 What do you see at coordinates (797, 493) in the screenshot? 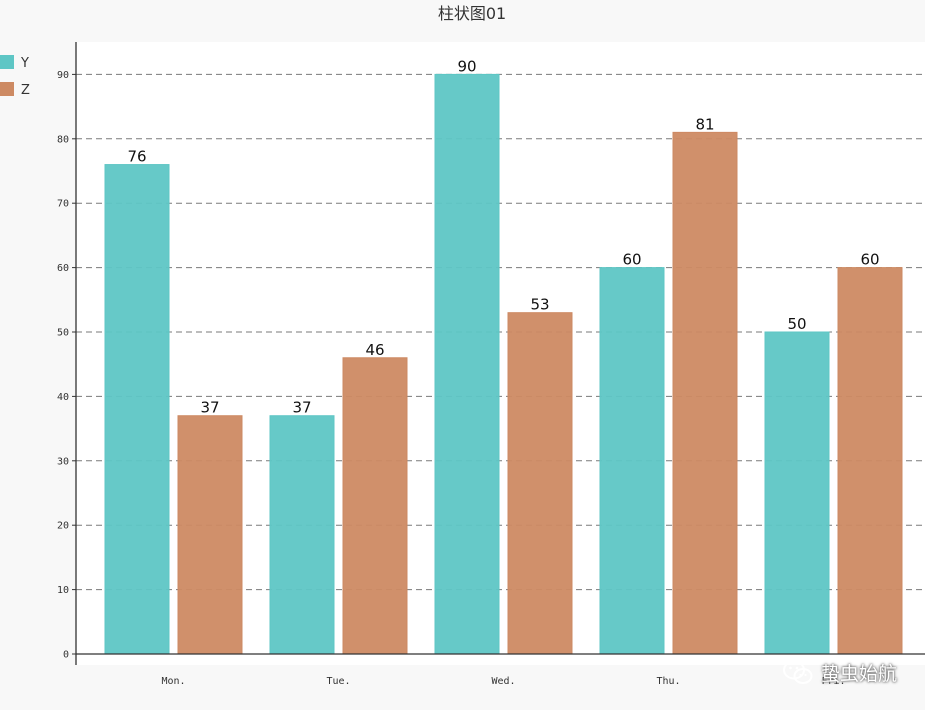
I see `bar-y-fri` at bounding box center [797, 493].